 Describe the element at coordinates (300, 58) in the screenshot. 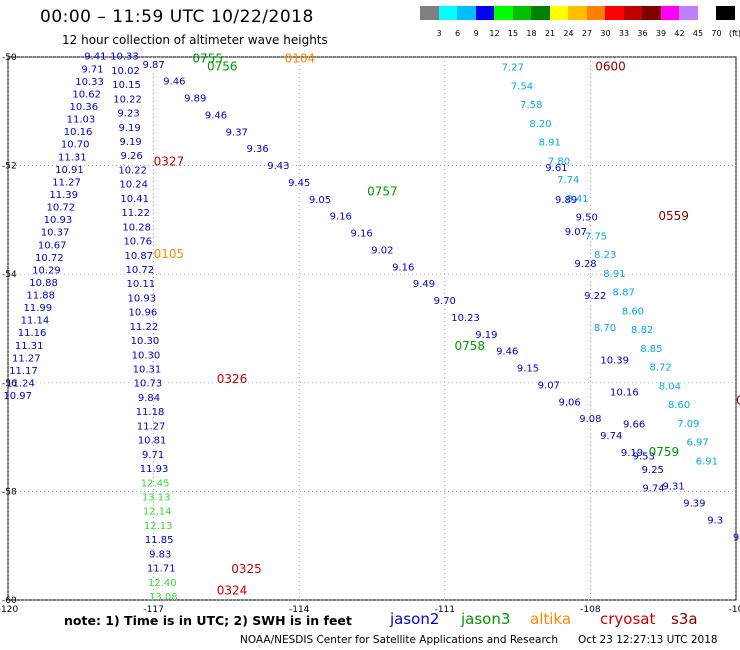

I see `pass-time-label: 0104` at that location.